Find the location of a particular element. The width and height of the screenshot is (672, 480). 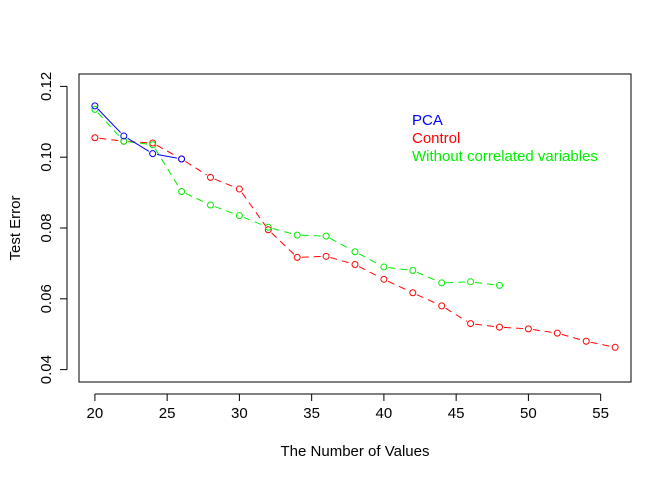

x-axis: 20 25 30 35 40 45 50 55 is located at coordinates (348, 407).